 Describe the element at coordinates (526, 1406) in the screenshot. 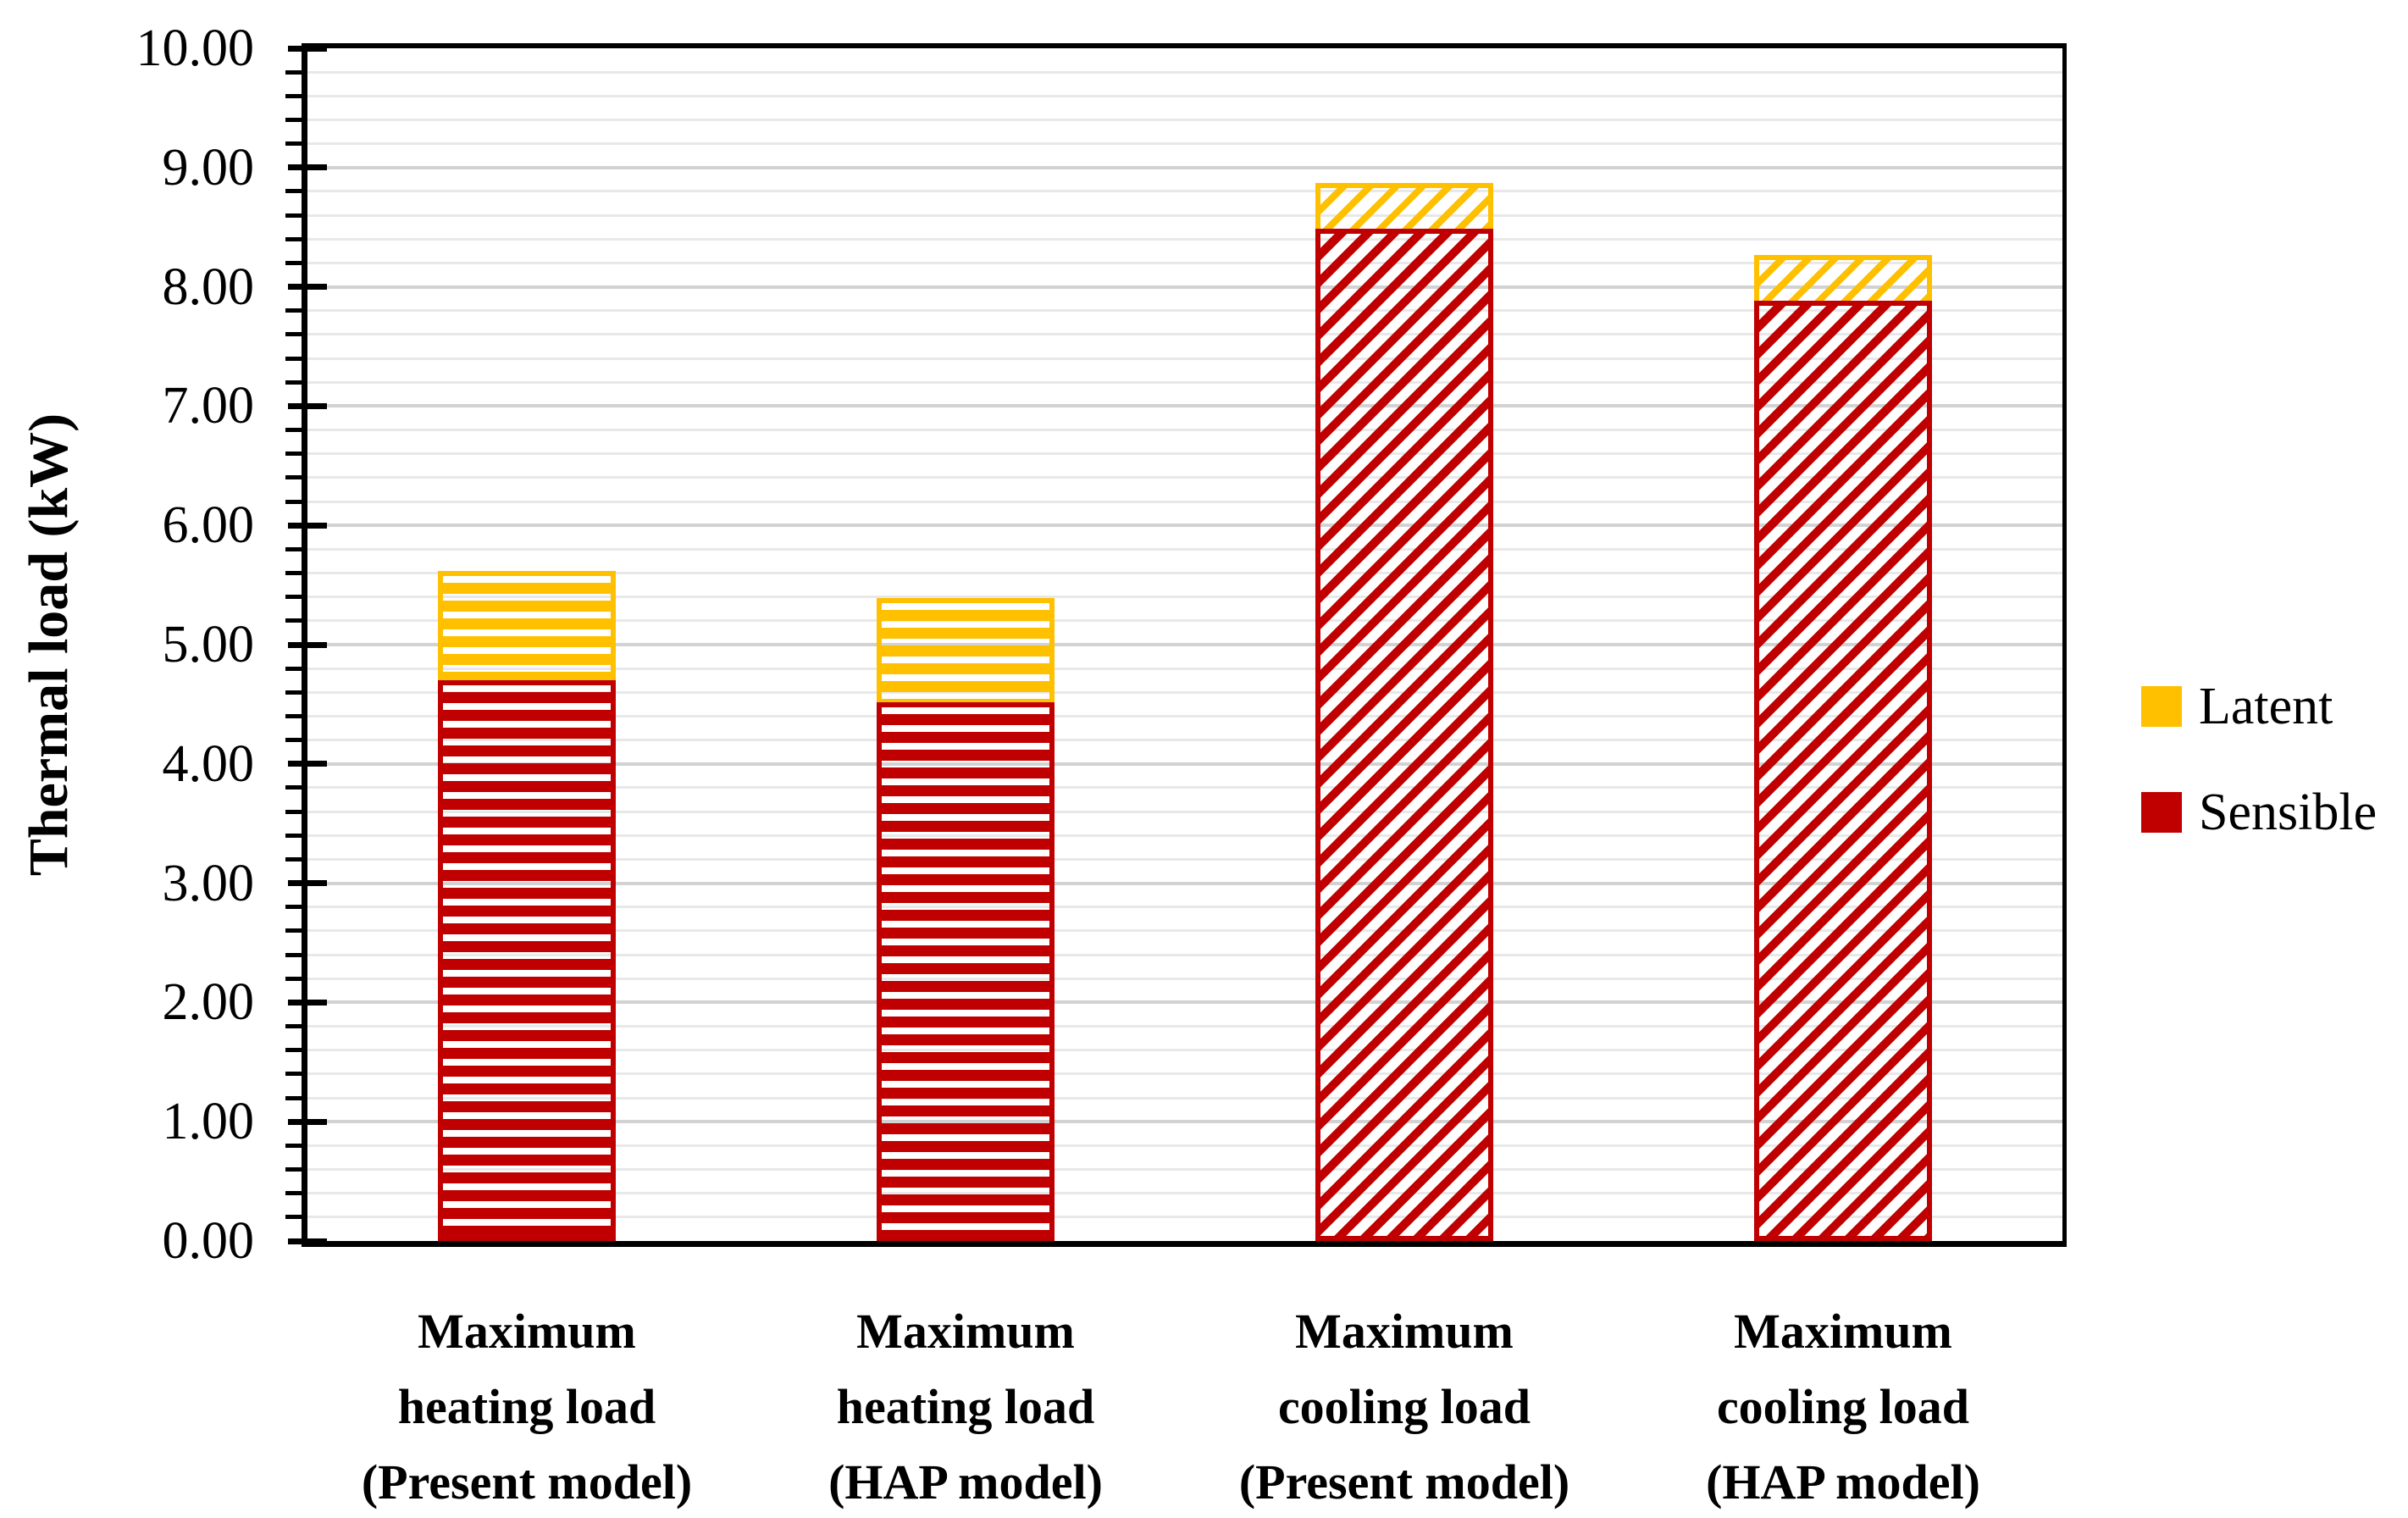

I see `category-label: Maximum heating load (Present model)` at that location.